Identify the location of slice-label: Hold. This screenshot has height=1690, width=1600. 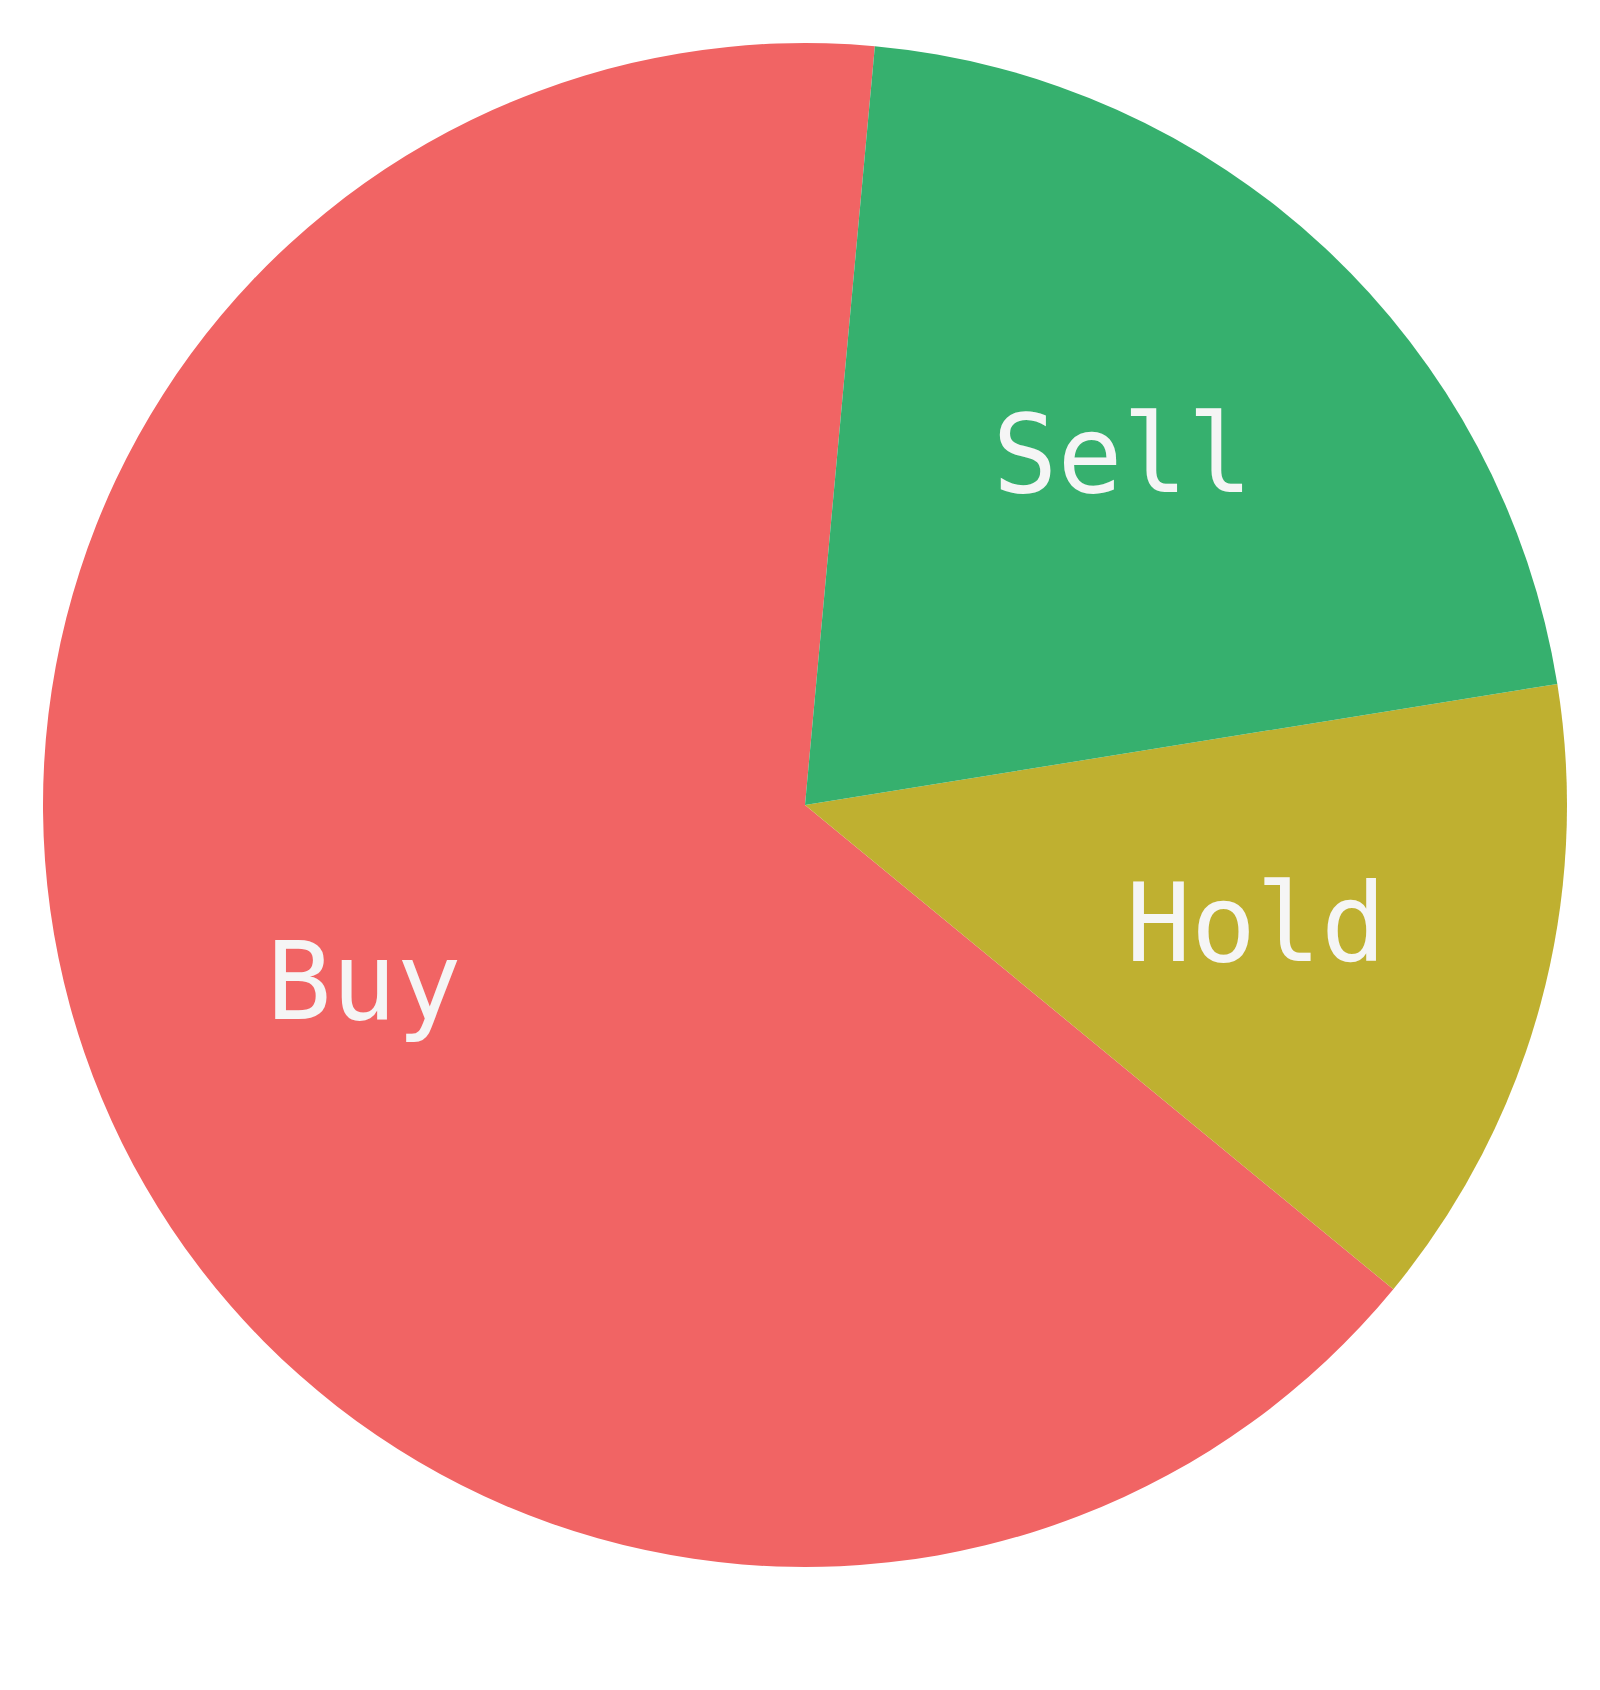
(1256, 924).